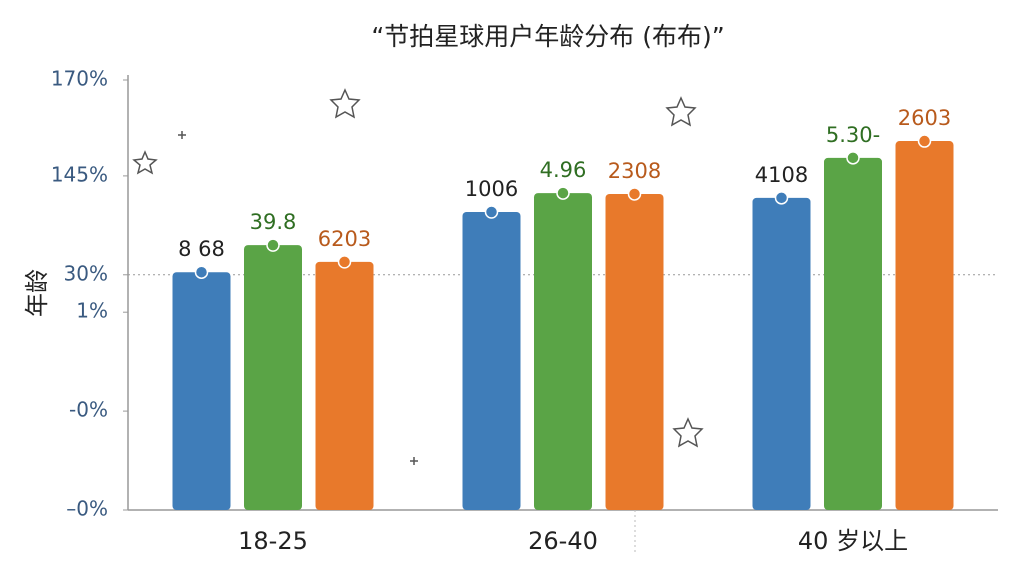 The width and height of the screenshot is (1024, 576). What do you see at coordinates (563, 170) in the screenshot?
I see `data-label: 4.96` at bounding box center [563, 170].